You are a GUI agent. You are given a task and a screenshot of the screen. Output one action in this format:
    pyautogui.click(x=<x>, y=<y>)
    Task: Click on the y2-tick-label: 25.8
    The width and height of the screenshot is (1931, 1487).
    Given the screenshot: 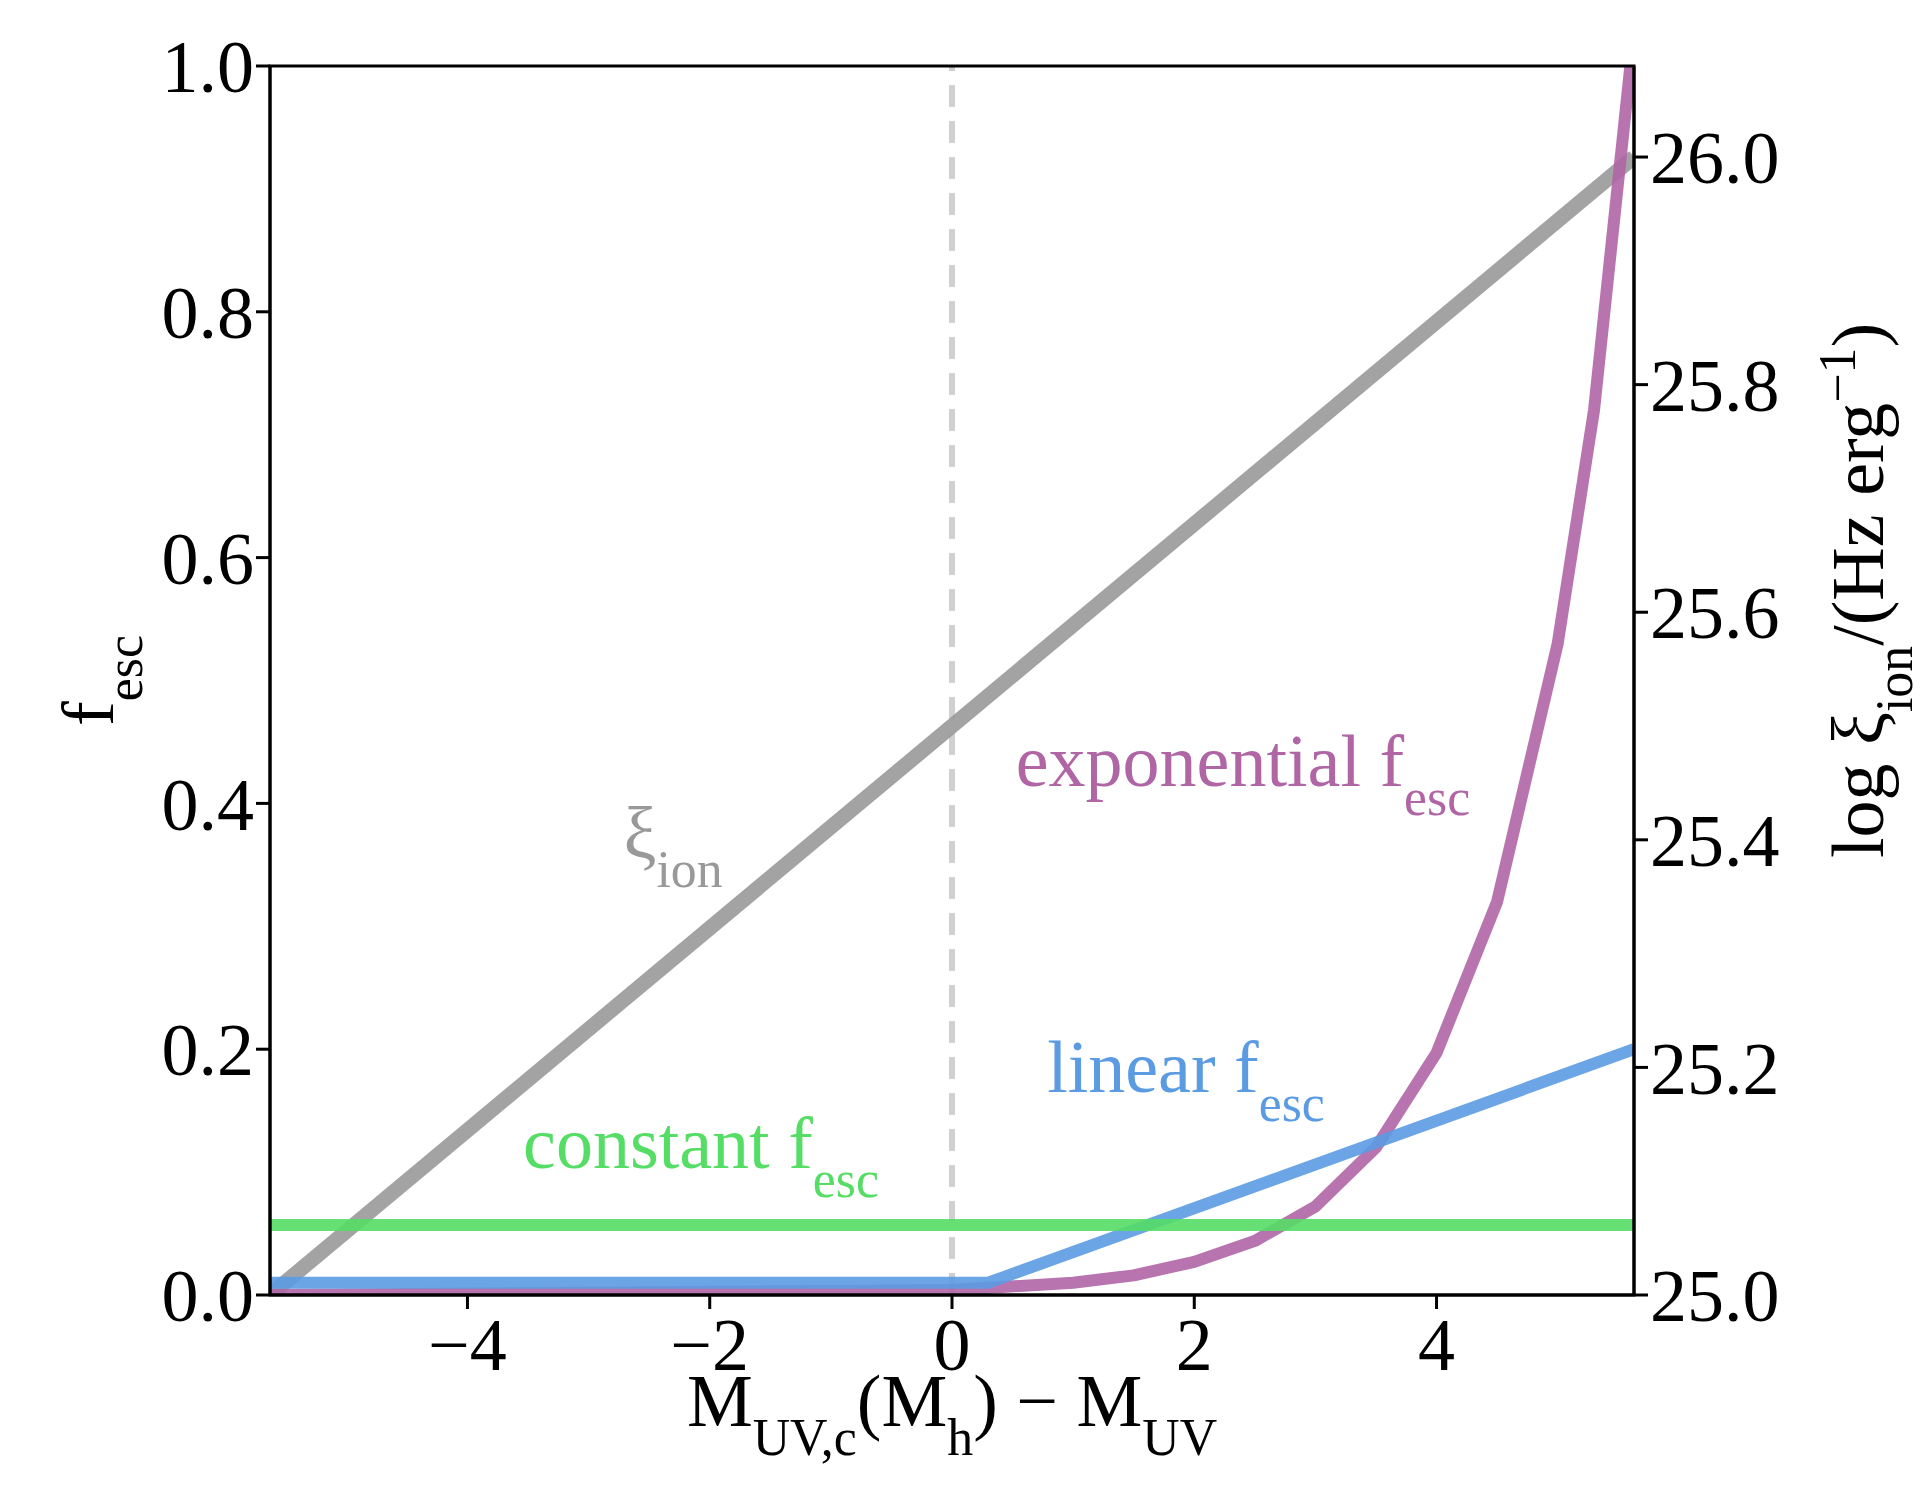 What is the action you would take?
    pyautogui.click(x=1715, y=385)
    